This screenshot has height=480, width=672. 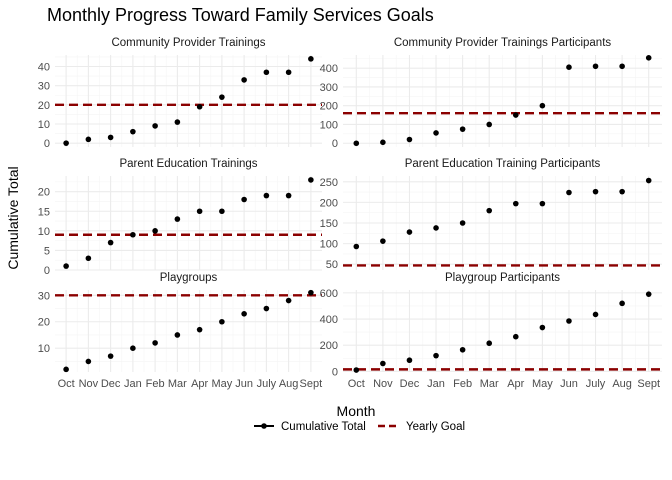 I want to click on legend-point-icon, so click(x=264, y=426).